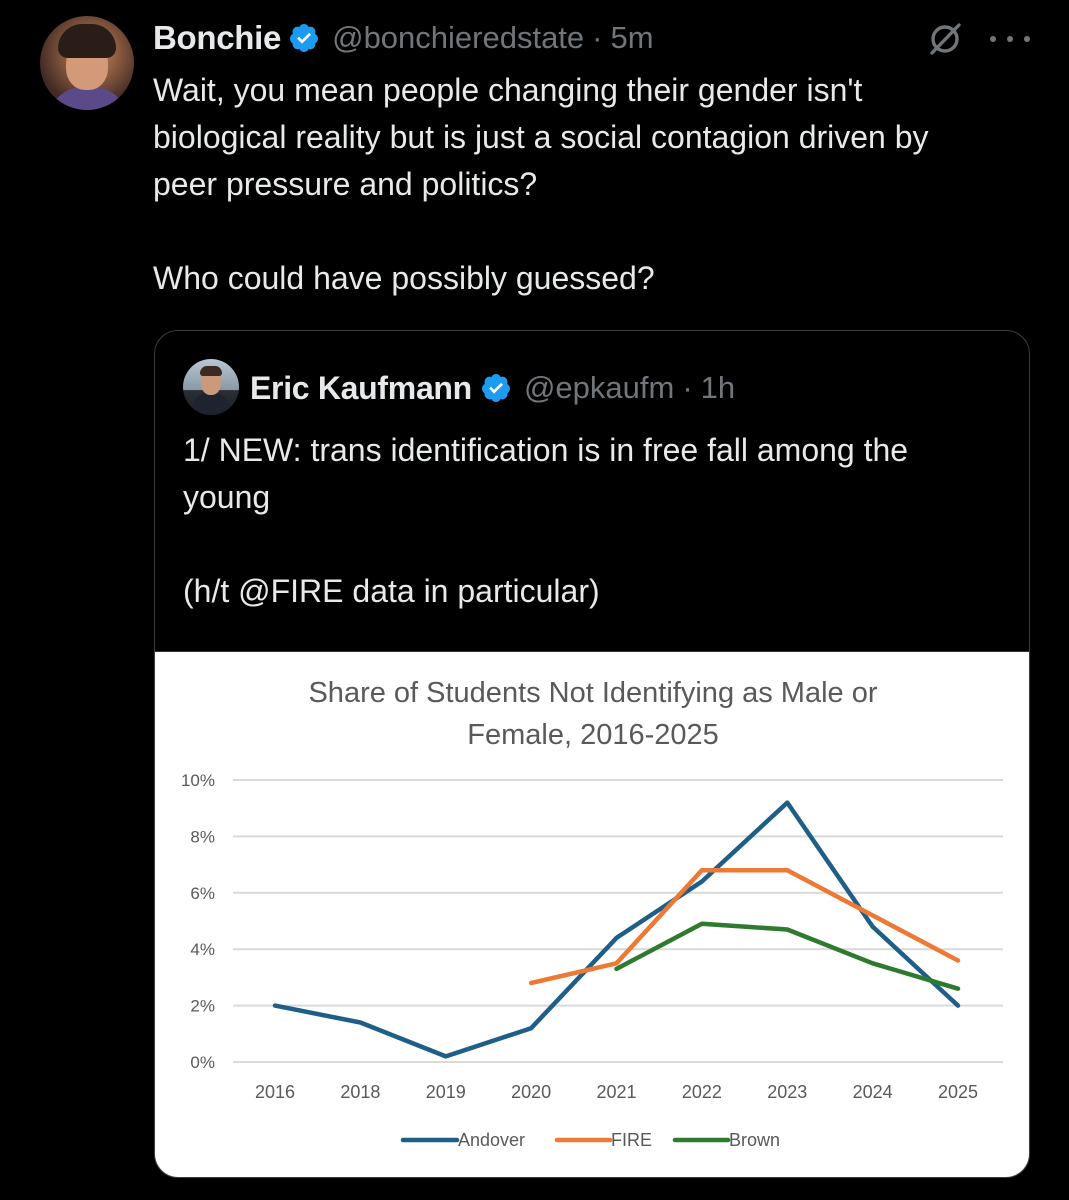  What do you see at coordinates (531, 1092) in the screenshot?
I see `x-tick-label: 2020` at bounding box center [531, 1092].